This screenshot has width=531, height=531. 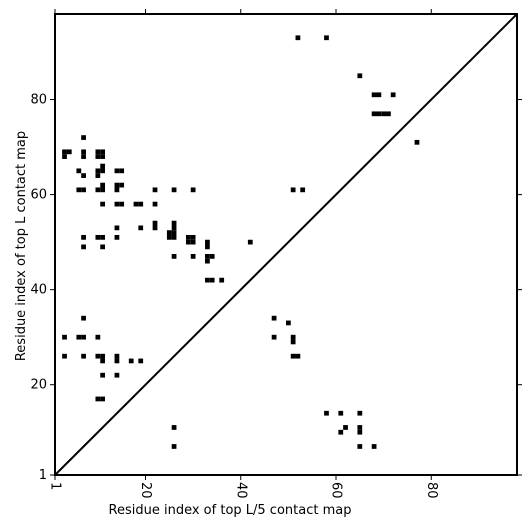 I want to click on y-tick-label: 1, so click(x=43, y=475).